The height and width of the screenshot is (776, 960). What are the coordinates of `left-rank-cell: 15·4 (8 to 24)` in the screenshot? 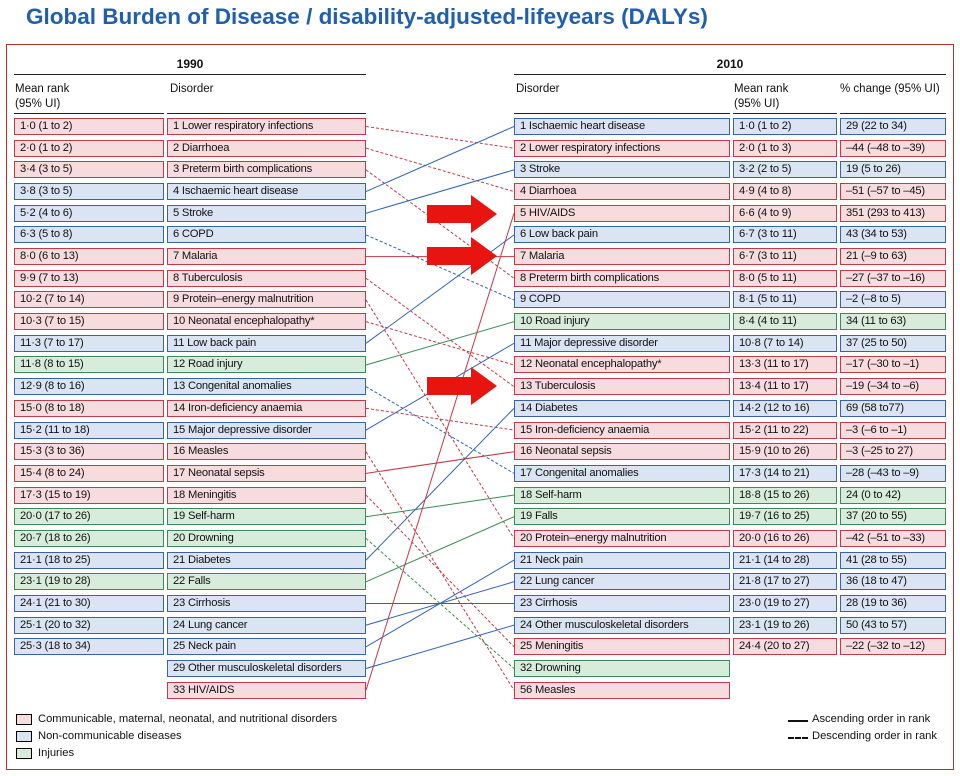 It's located at (89, 473).